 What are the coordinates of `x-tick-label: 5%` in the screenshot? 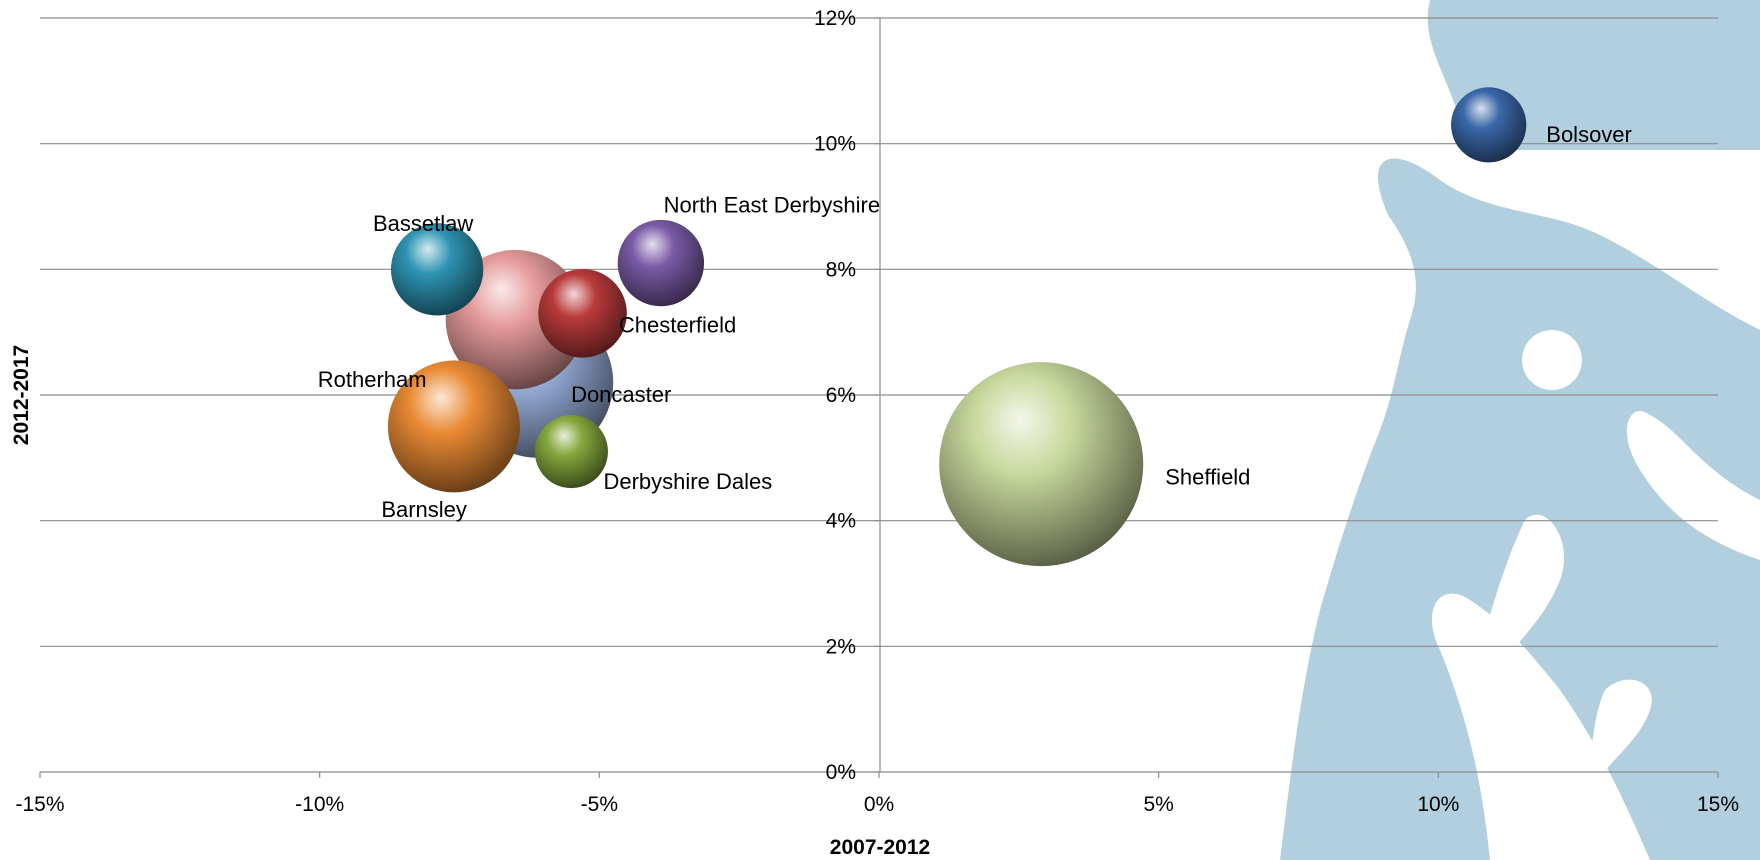 It's located at (1158, 804).